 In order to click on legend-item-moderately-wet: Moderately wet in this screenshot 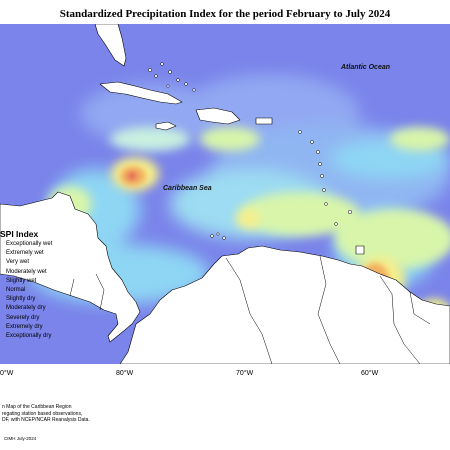, I will do `click(26, 271)`.